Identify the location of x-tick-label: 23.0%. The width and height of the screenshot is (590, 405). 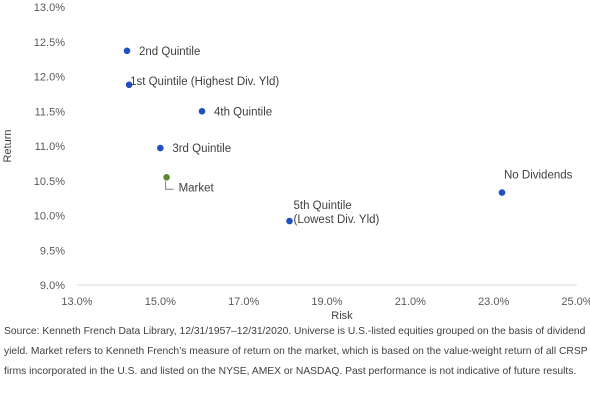
(493, 302).